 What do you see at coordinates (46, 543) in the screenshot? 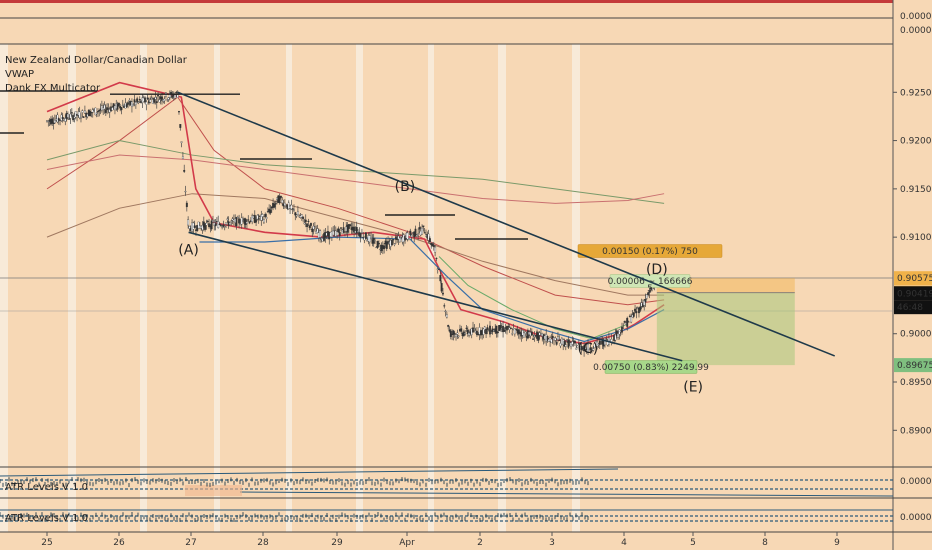
I see `x-tick-label: 25` at bounding box center [46, 543].